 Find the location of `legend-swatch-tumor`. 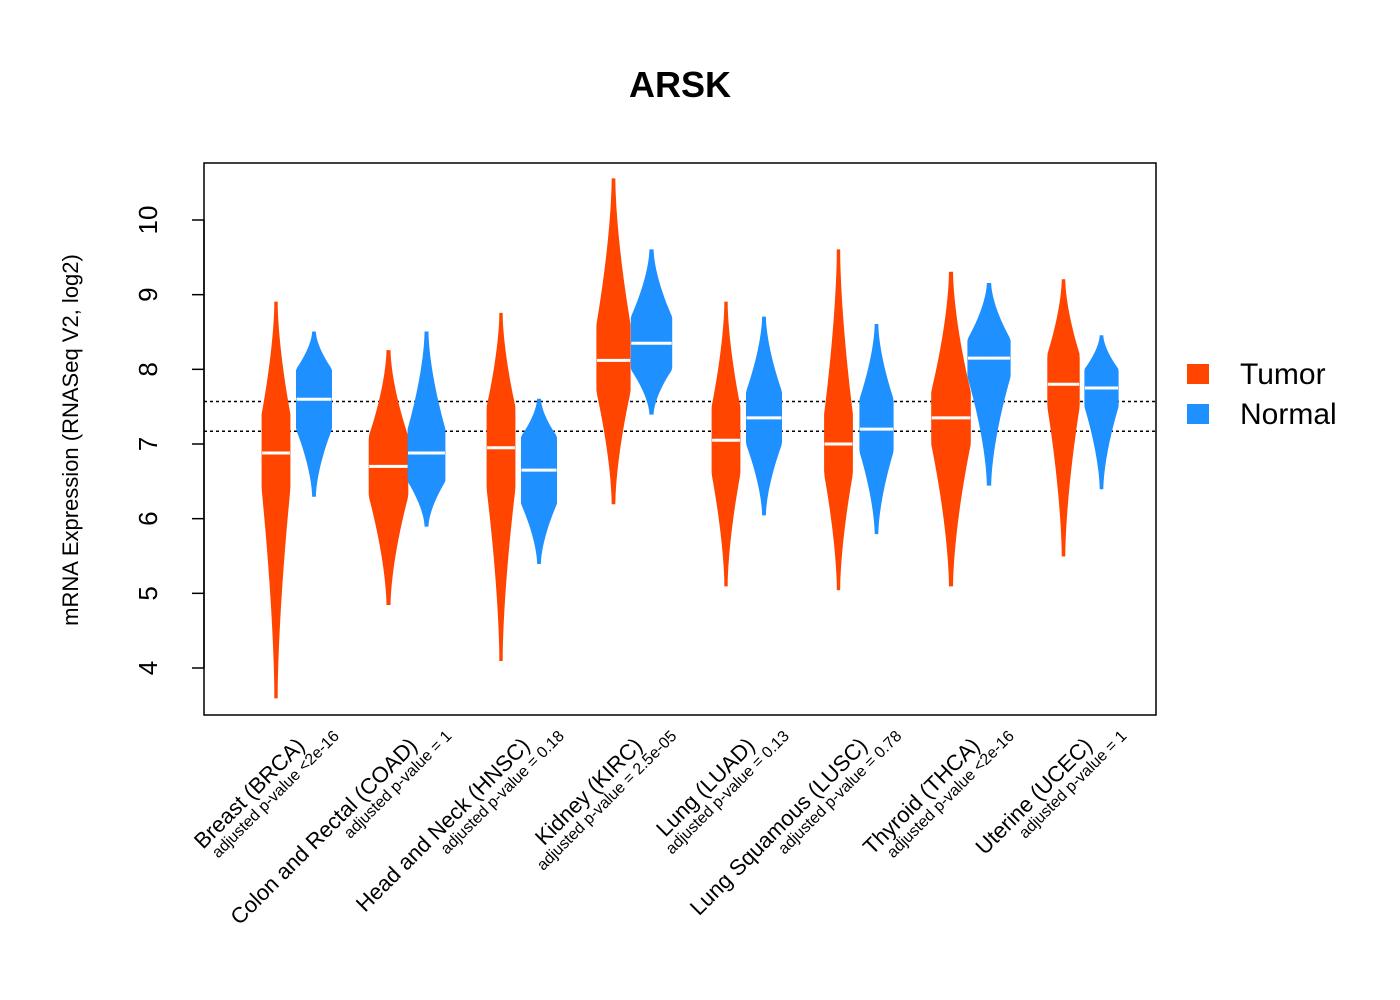

legend-swatch-tumor is located at coordinates (1198, 374).